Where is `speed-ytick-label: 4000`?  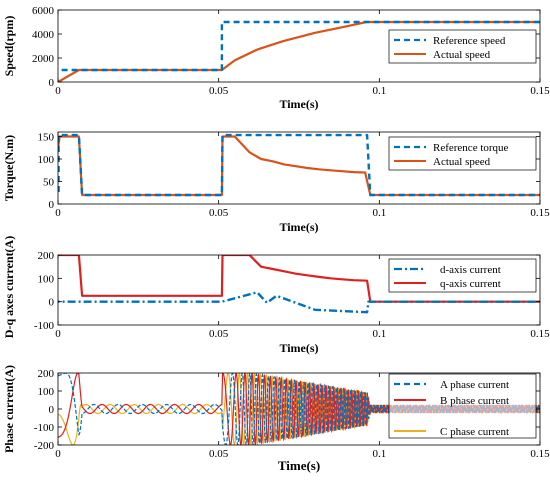
speed-ytick-label: 4000 is located at coordinates (43, 35).